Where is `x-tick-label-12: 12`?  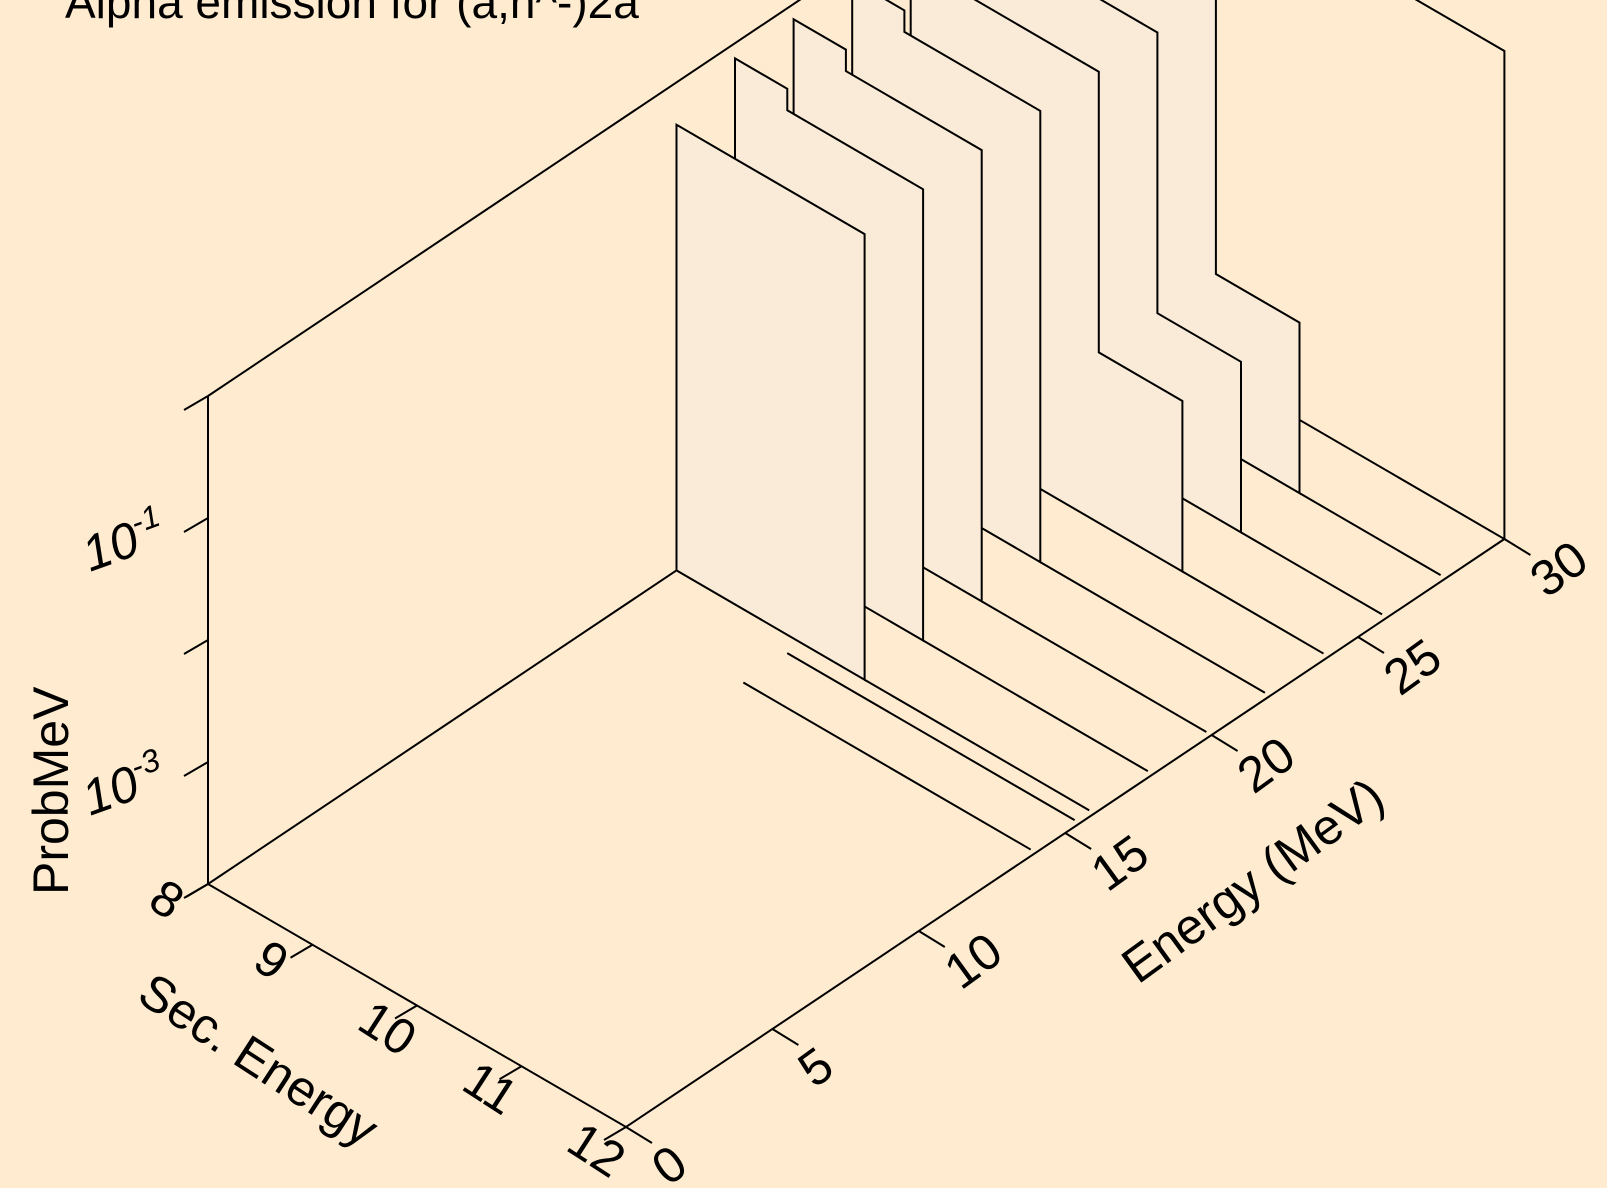 x-tick-label-12: 12 is located at coordinates (596, 1149).